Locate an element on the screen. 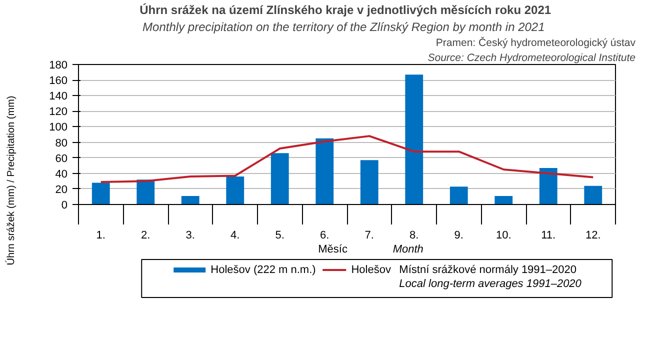 This screenshot has height=340, width=660. x-tick-label: 8. is located at coordinates (414, 236).